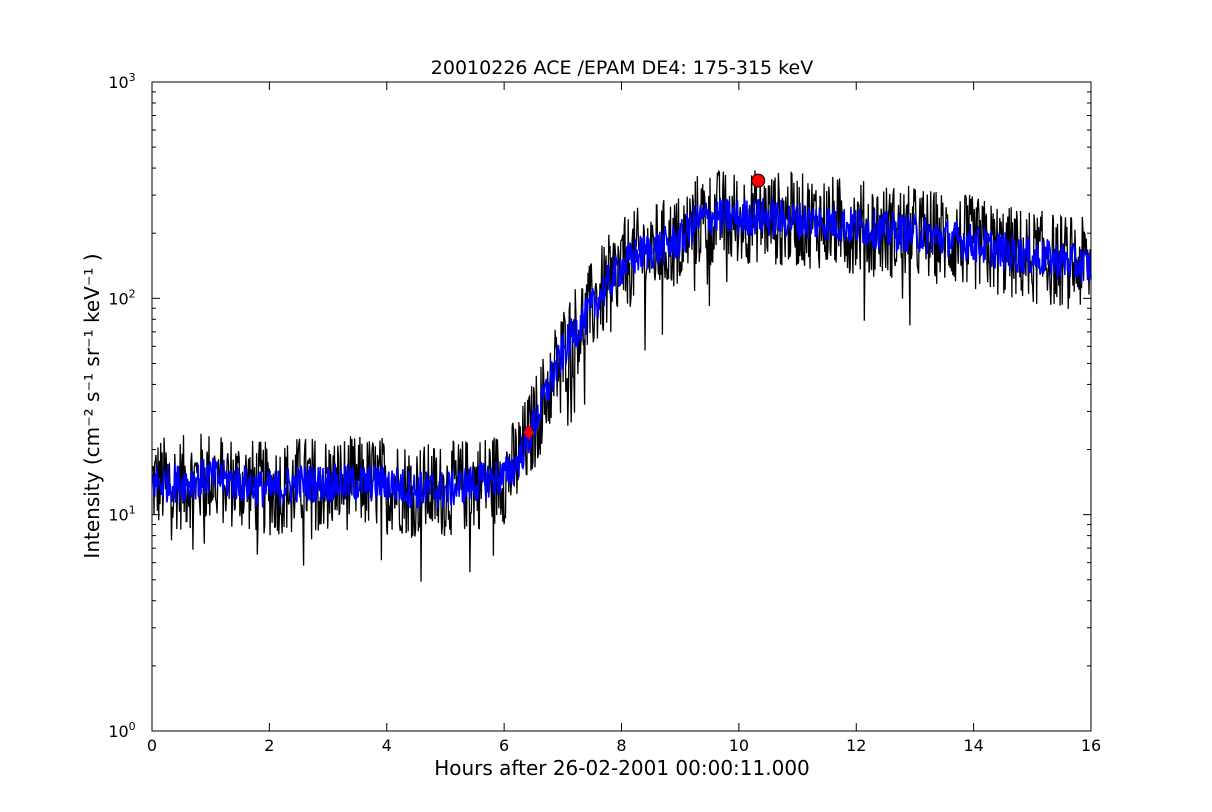  What do you see at coordinates (739, 745) in the screenshot?
I see `x-tick-label: 10` at bounding box center [739, 745].